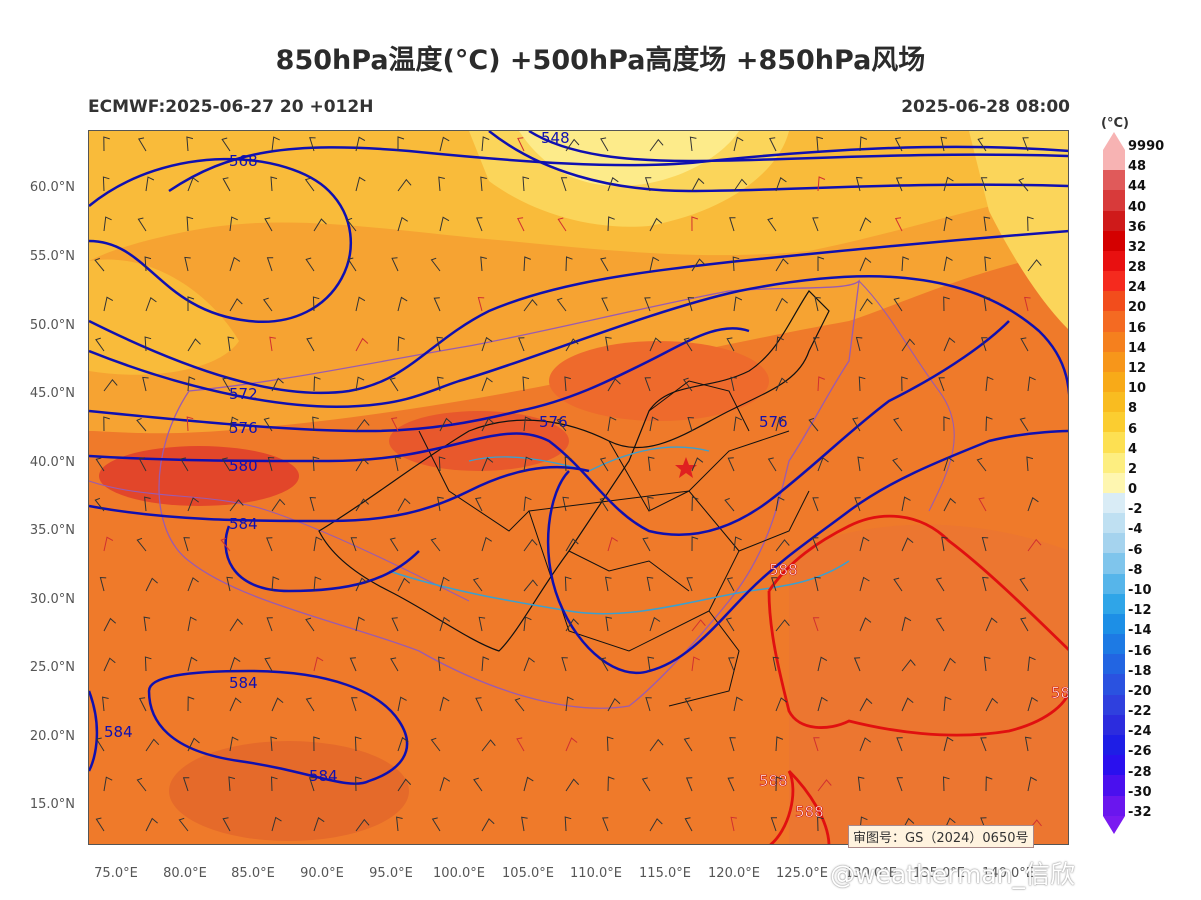 The image size is (1201, 900). Describe the element at coordinates (1137, 368) in the screenshot. I see `colorbar-label: 12` at that location.